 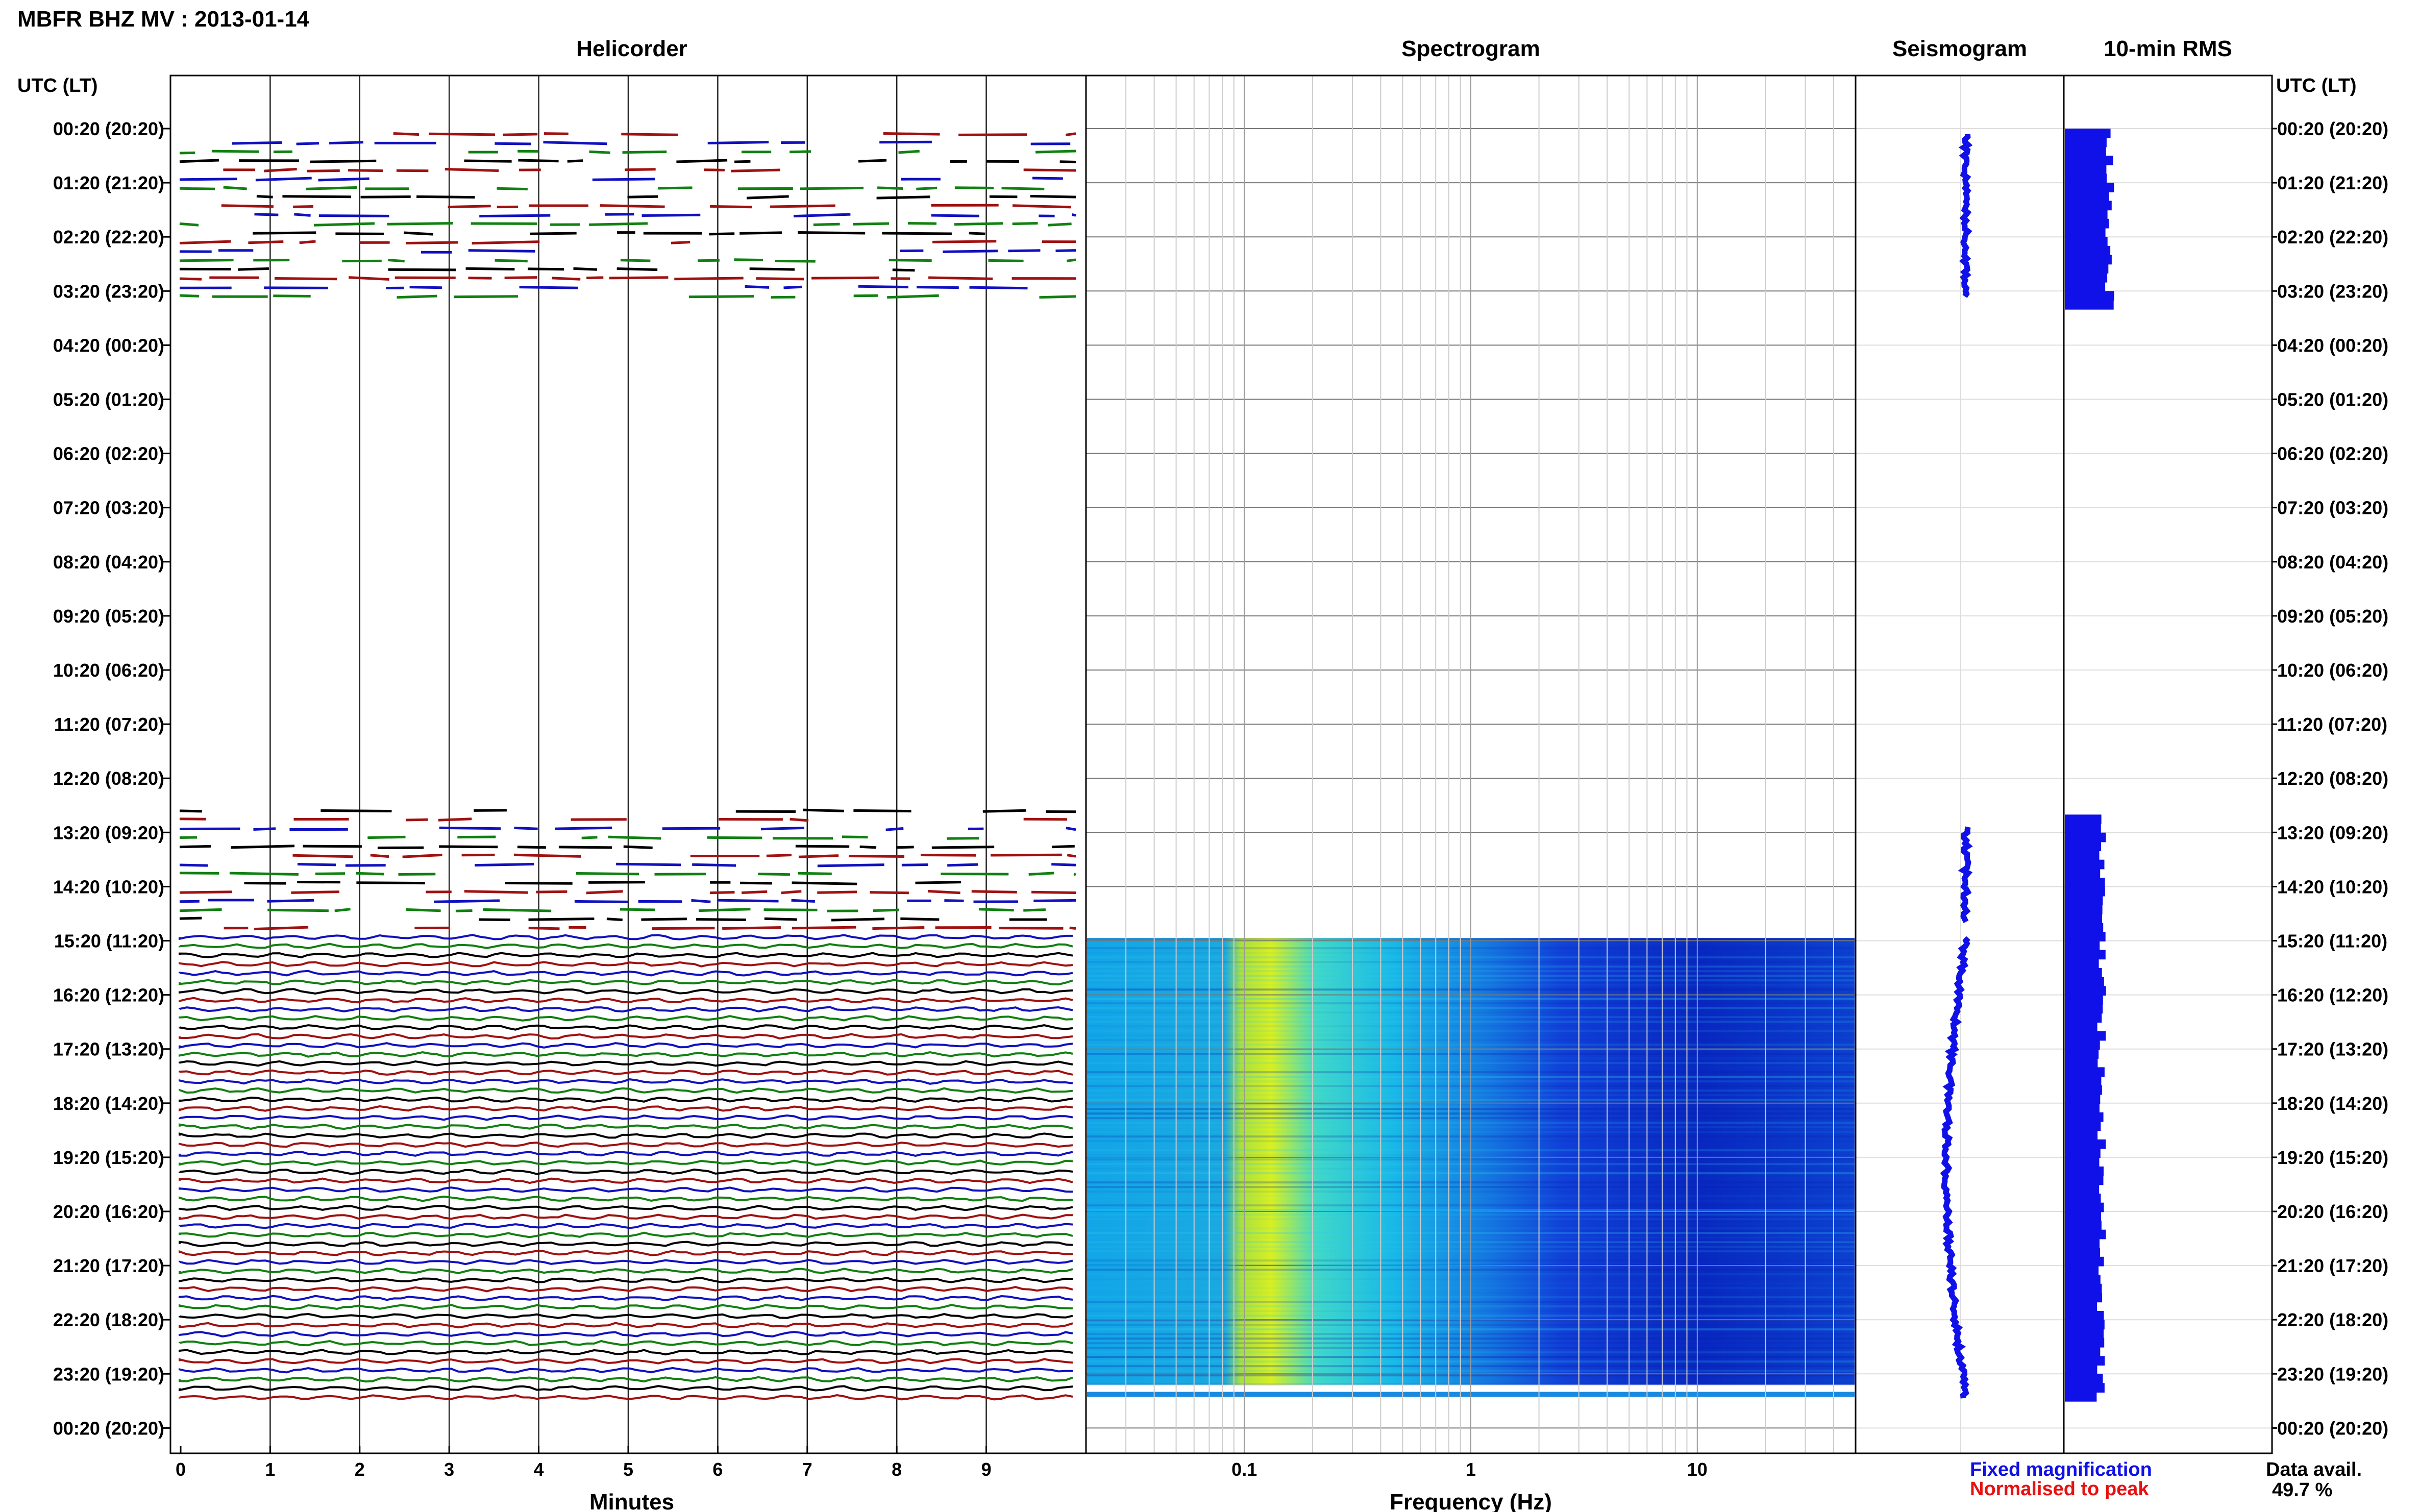 What do you see at coordinates (108, 1374) in the screenshot?
I see `time-label-left: 23:20 (19:20)` at bounding box center [108, 1374].